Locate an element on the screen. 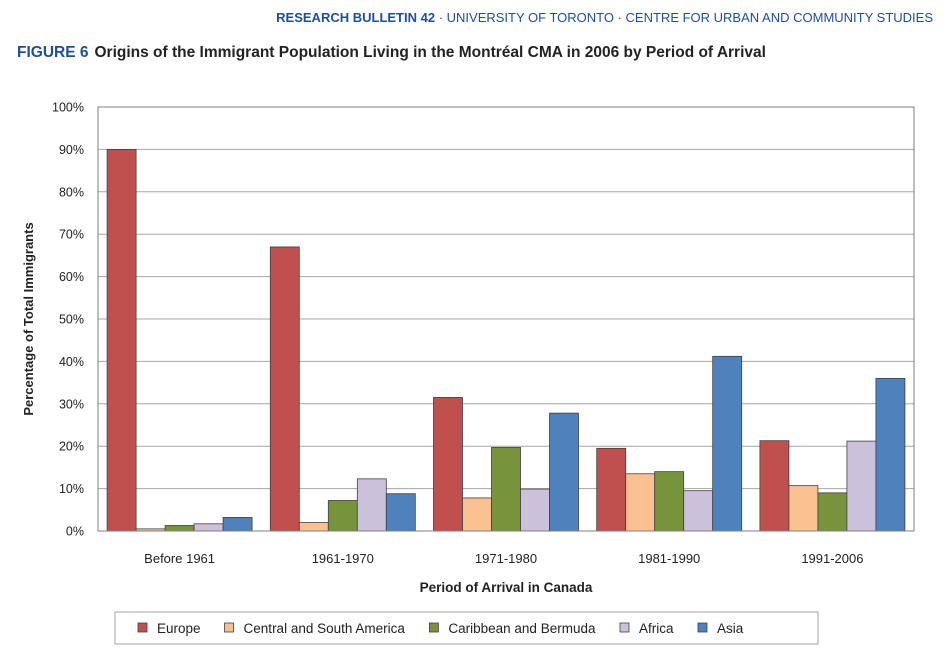  legend-label: Asia is located at coordinates (730, 628).